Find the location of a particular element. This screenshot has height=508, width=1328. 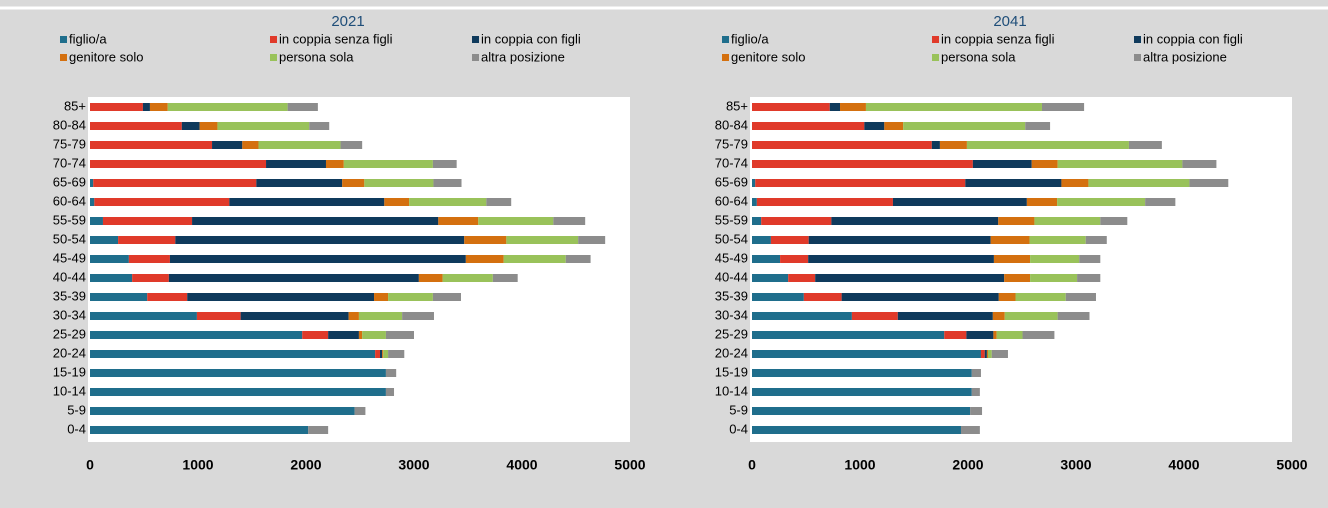

y-tick-label: 65-69 is located at coordinates (69, 181).